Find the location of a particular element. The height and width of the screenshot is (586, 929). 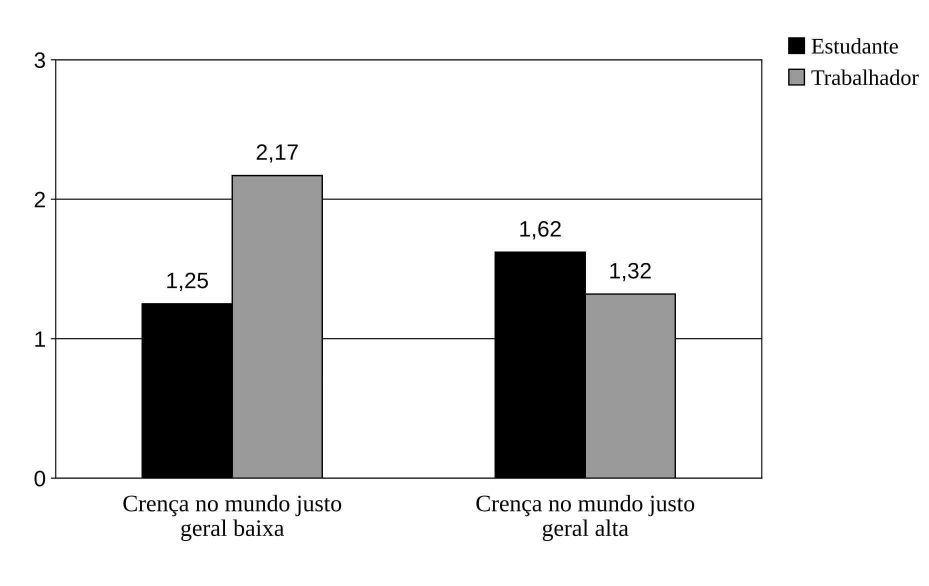

y-tick-label: 2 is located at coordinates (39, 200).